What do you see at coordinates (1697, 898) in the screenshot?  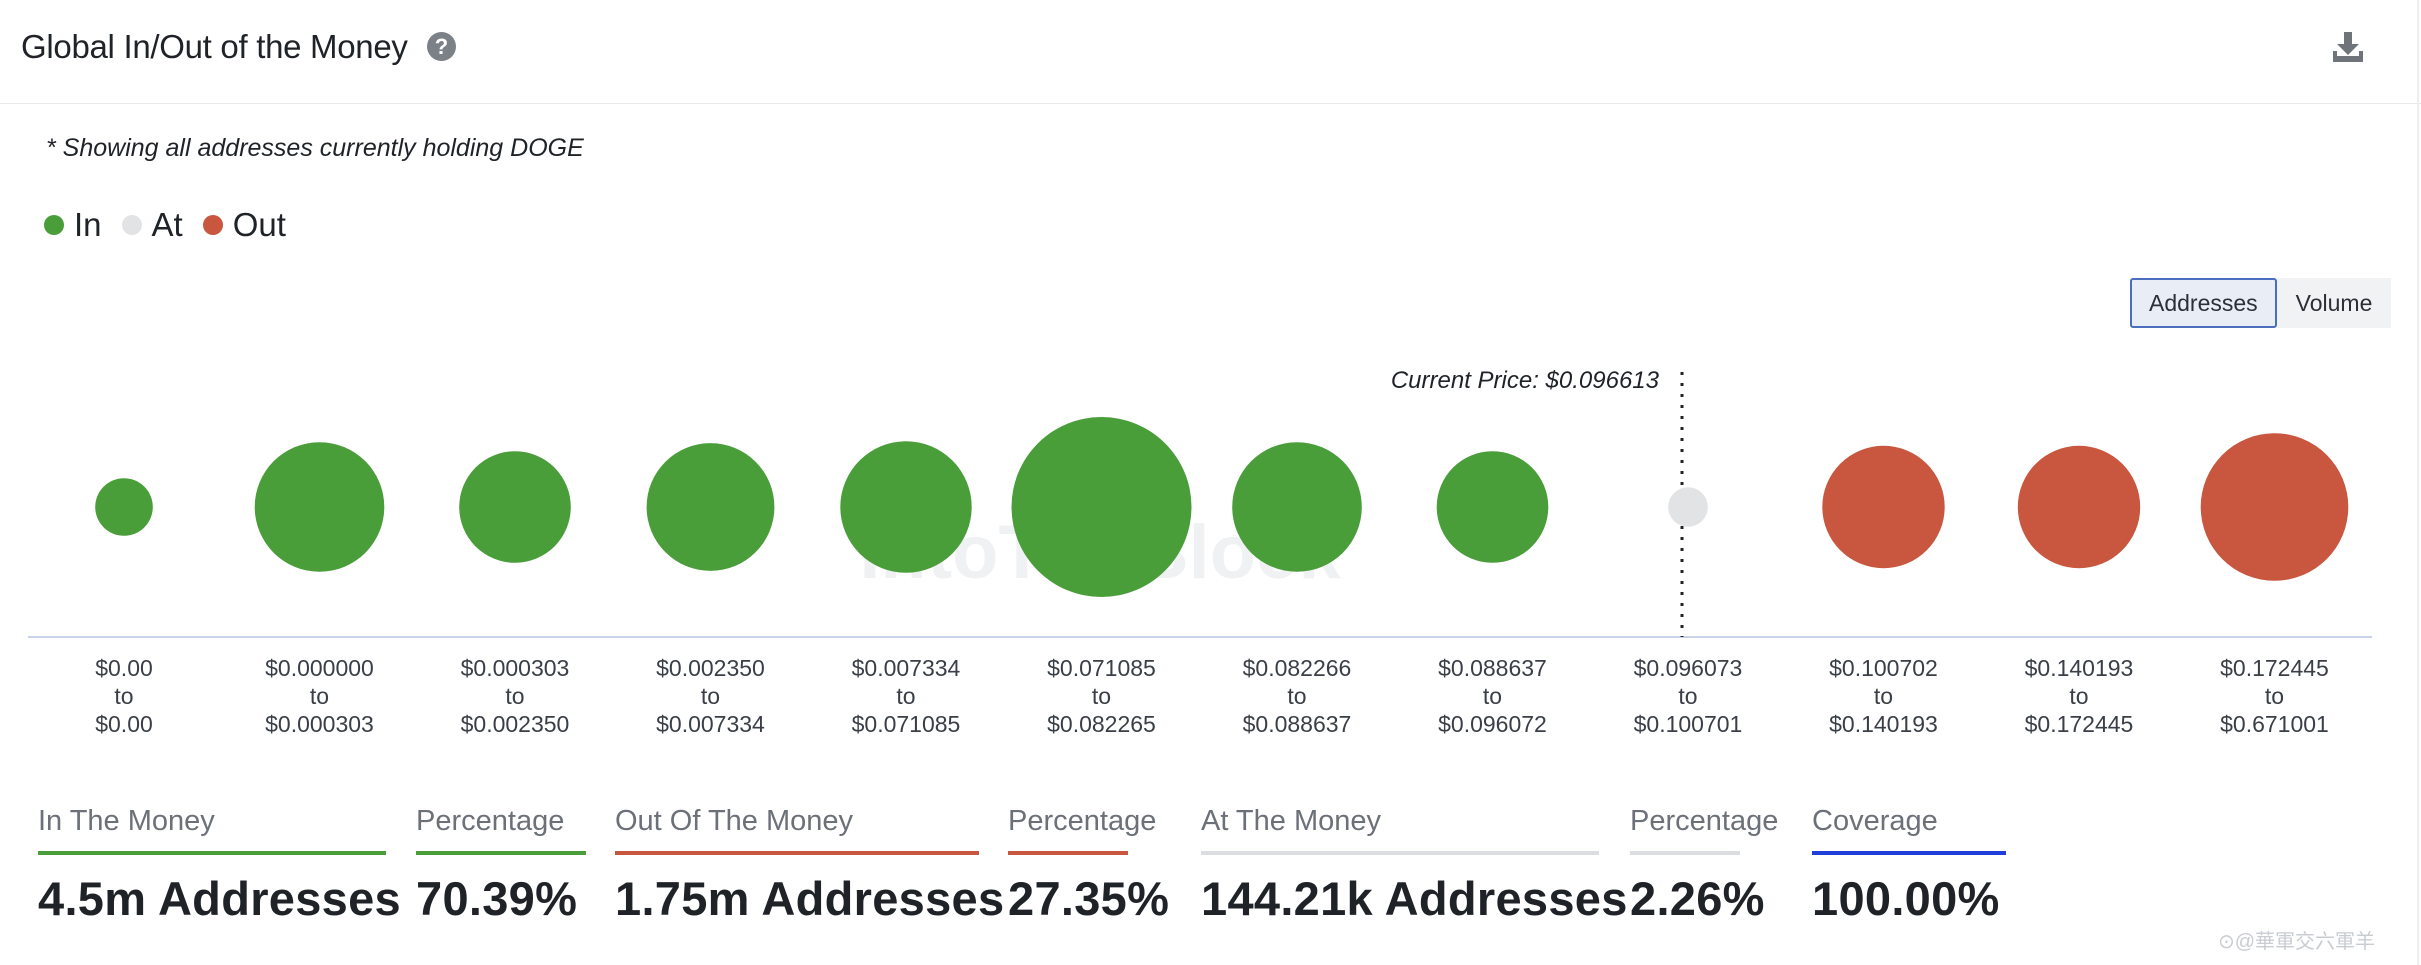 I see `stat-value: 2.26%` at bounding box center [1697, 898].